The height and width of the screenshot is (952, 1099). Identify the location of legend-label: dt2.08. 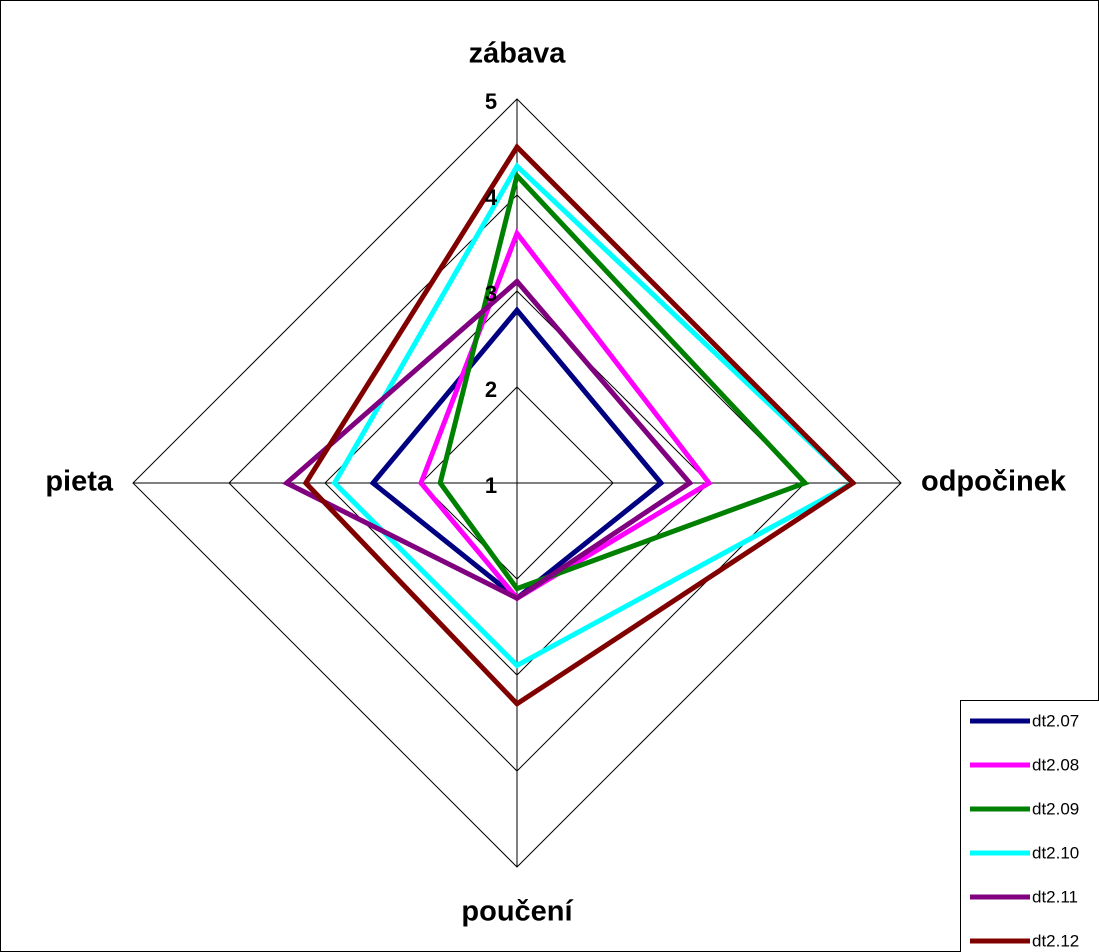
(1055, 764).